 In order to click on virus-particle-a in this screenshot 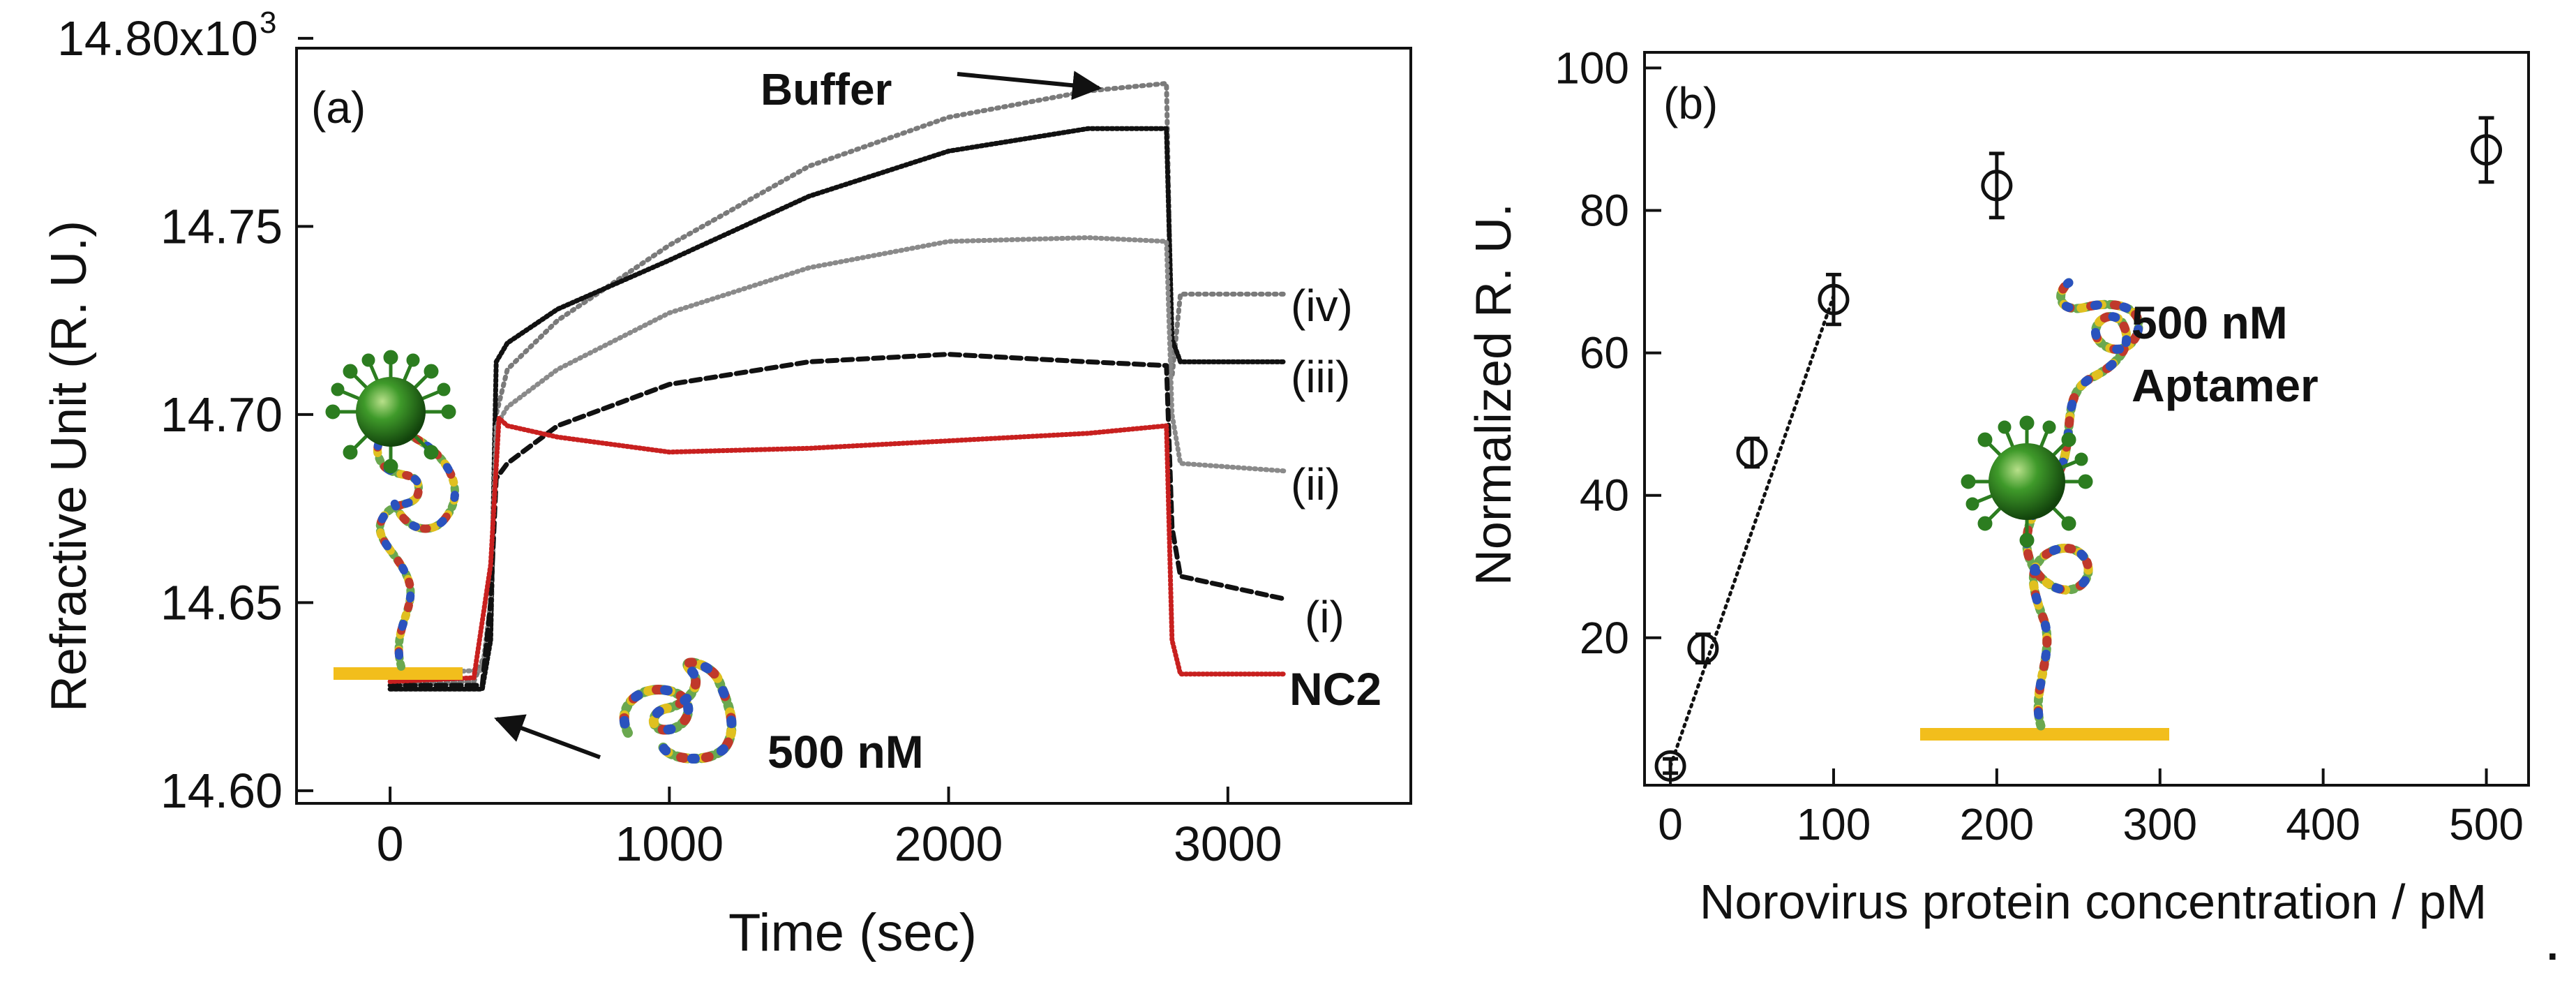, I will do `click(391, 412)`.